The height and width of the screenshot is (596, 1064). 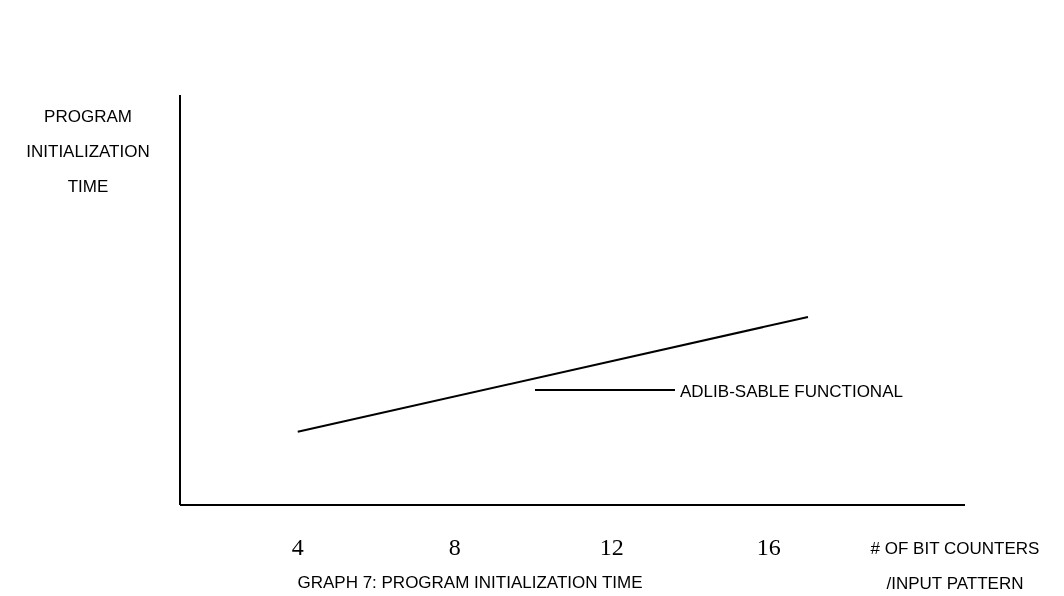 I want to click on text: GRAPH 7: PROGRAM INITIALIZATION TIME, so click(x=470, y=582).